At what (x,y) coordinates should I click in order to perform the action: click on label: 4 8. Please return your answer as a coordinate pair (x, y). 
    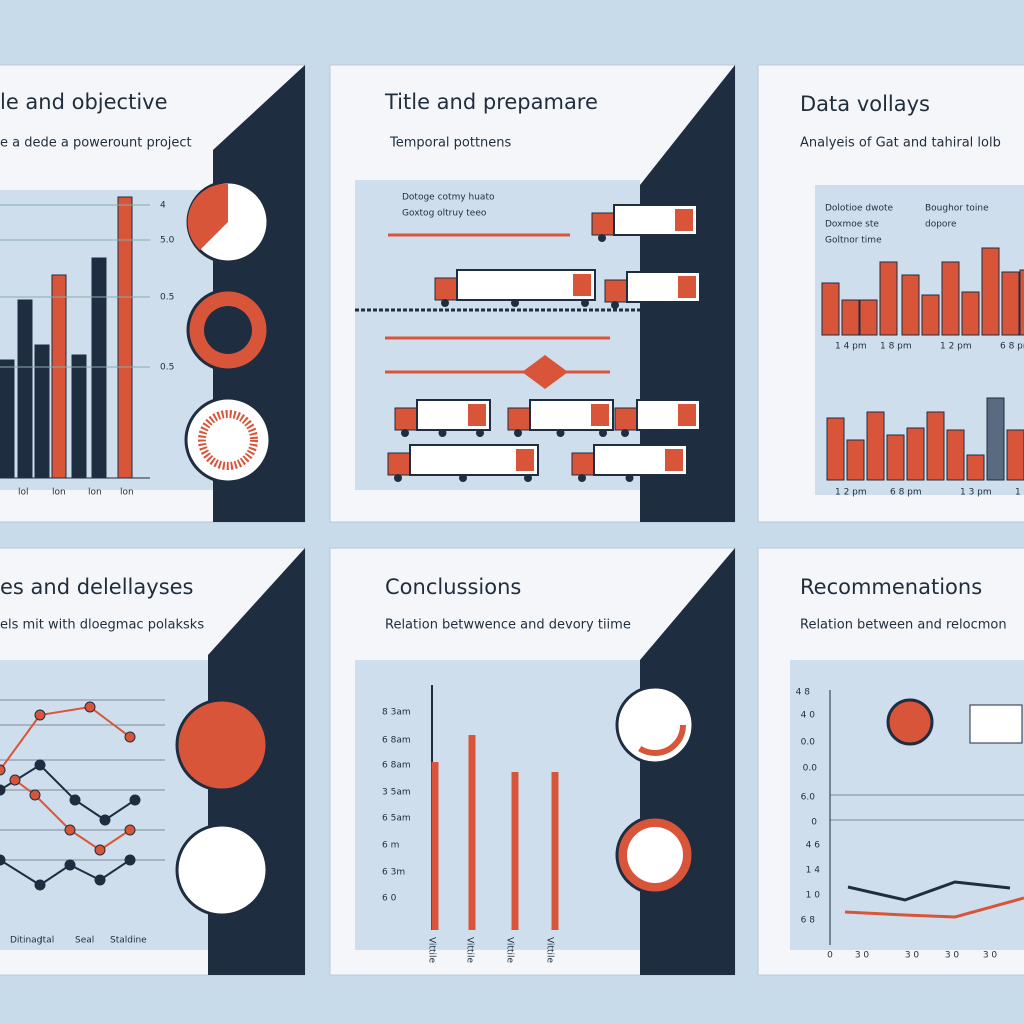
    Looking at the image, I should click on (803, 693).